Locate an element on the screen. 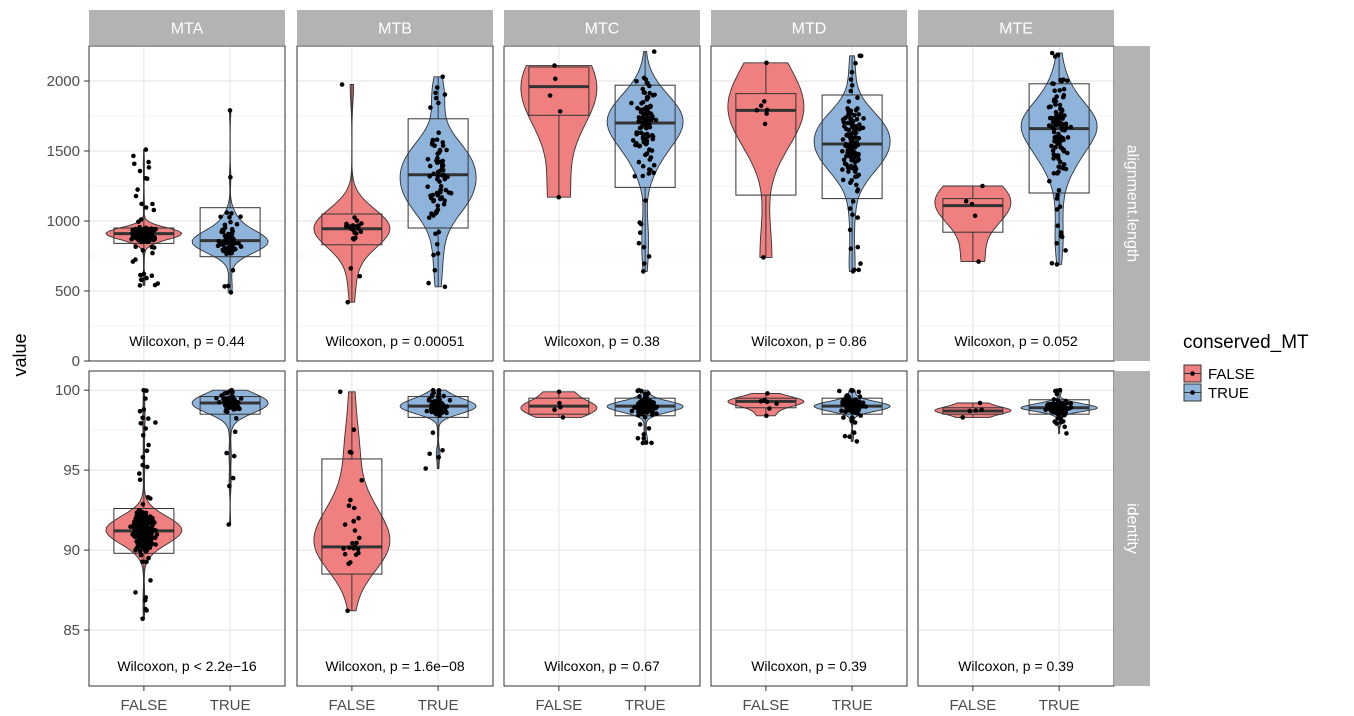  y-tick-label: 500 is located at coordinates (67, 291).